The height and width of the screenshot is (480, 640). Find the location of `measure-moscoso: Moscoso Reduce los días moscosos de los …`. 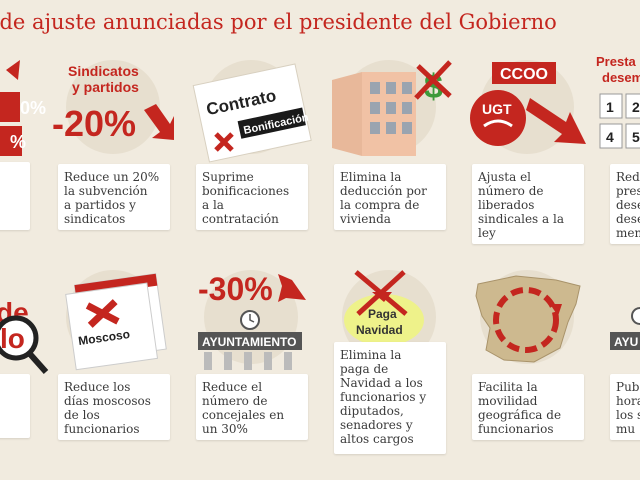

measure-moscoso: Moscoso Reduce los días moscosos de los … is located at coordinates (114, 357).